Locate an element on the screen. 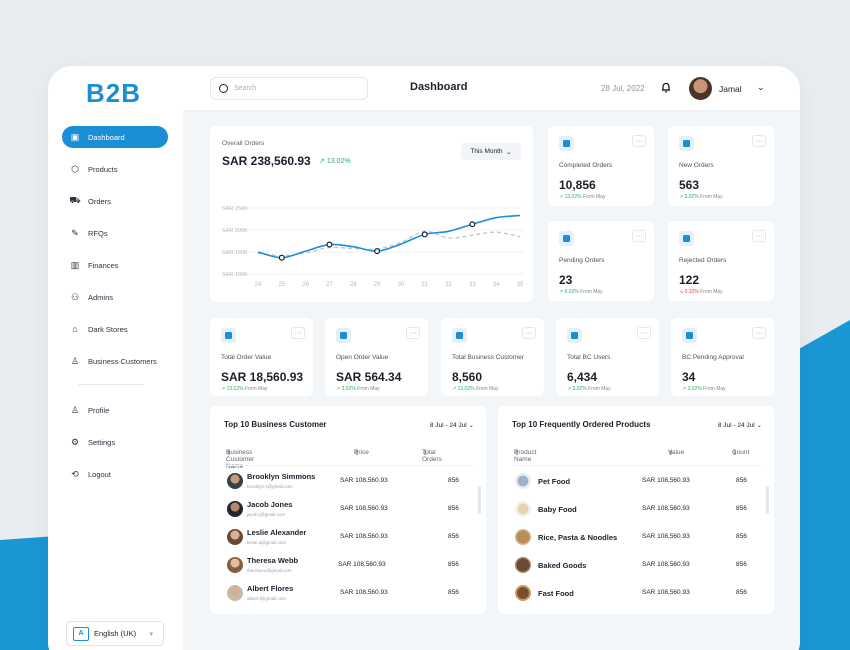 This screenshot has width=850, height=650. stat-delta: ↘ 0.32% From May is located at coordinates (701, 292).